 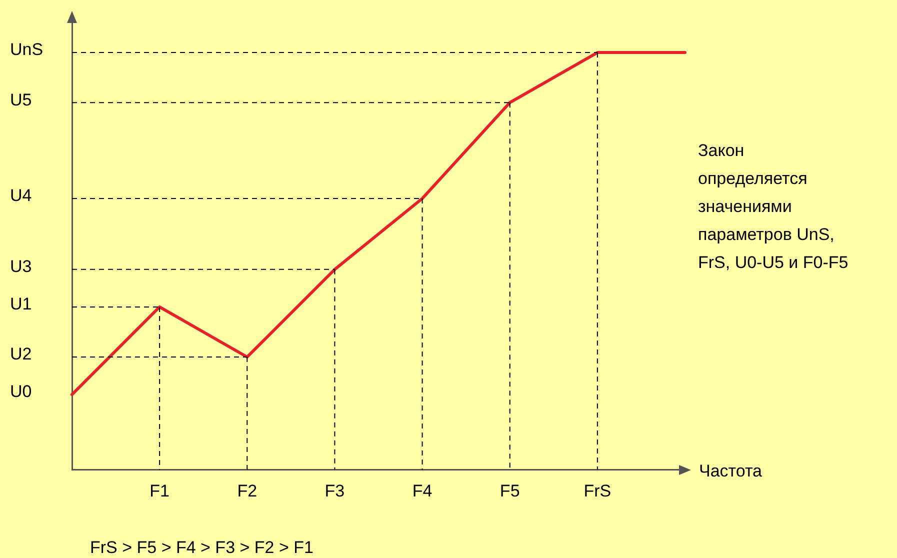 What do you see at coordinates (773, 207) in the screenshot?
I see `text: Закон определяется значениями параметров UnS, FrS, U0-U5 и F0-F5` at bounding box center [773, 207].